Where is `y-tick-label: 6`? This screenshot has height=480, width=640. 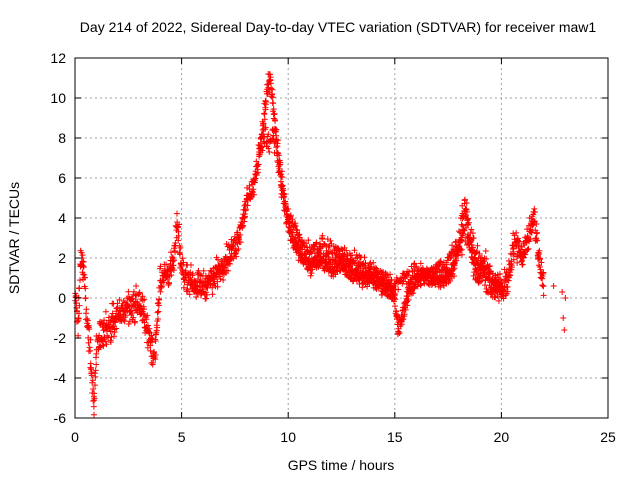 y-tick-label: 6 is located at coordinates (62, 178).